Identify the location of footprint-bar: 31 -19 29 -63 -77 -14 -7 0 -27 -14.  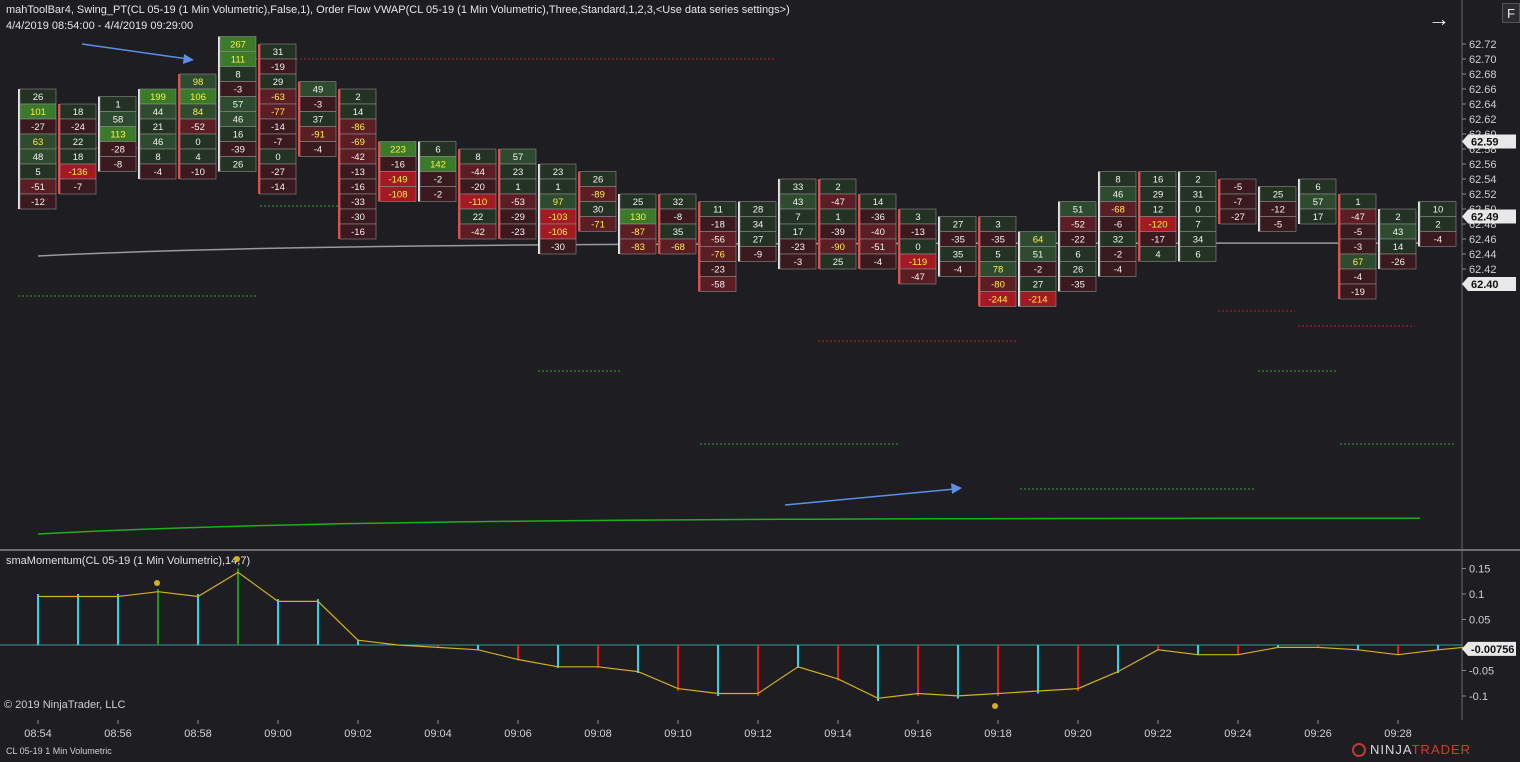
(277, 119).